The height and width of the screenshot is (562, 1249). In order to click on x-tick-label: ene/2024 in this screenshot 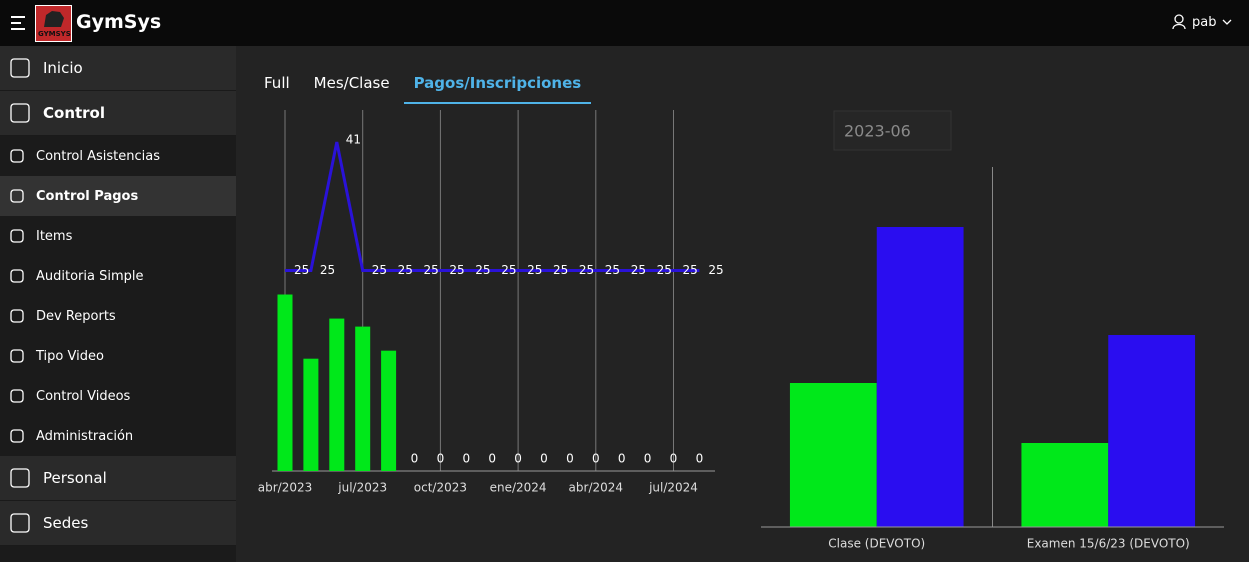, I will do `click(518, 488)`.